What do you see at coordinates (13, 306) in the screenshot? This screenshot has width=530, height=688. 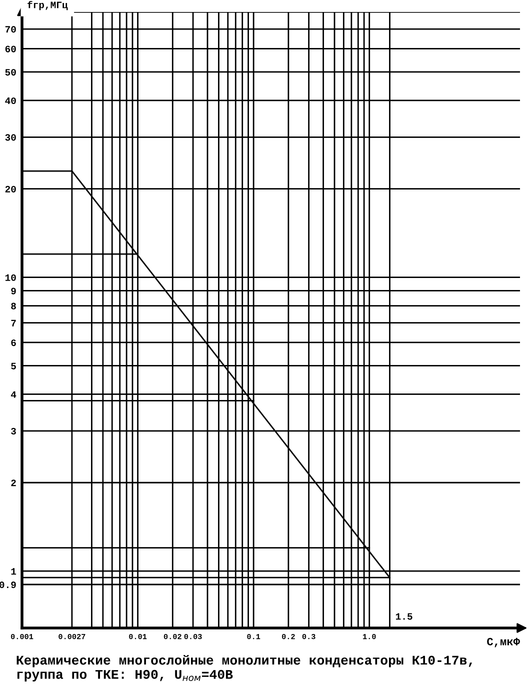 I see `y-tick-label: 8` at bounding box center [13, 306].